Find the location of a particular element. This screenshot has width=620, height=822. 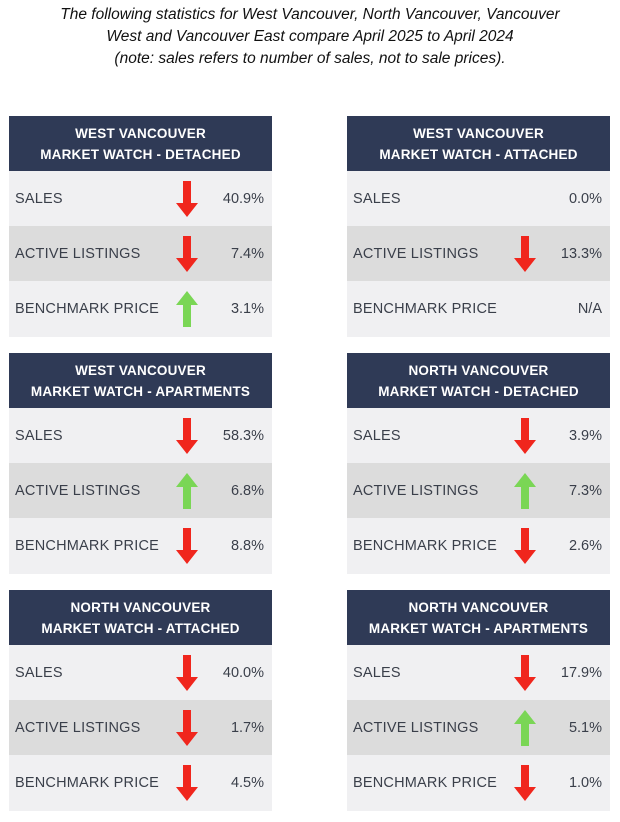

stat-value: 8.8% is located at coordinates (247, 546).